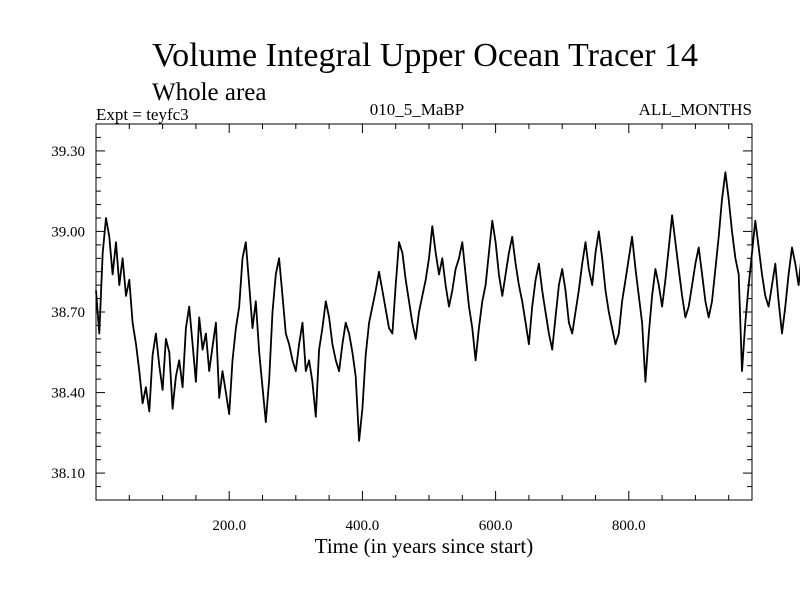  What do you see at coordinates (68, 394) in the screenshot?
I see `y-tick-label: 38.40` at bounding box center [68, 394].